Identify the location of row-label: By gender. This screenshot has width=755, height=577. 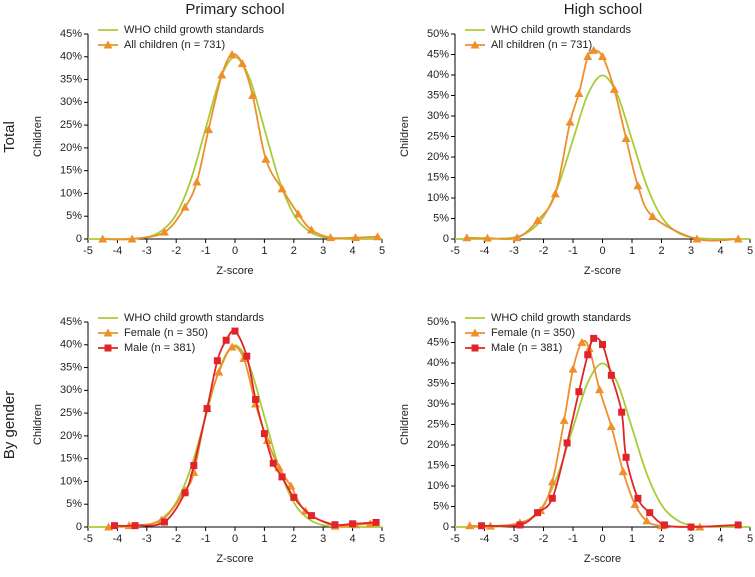
(9, 425).